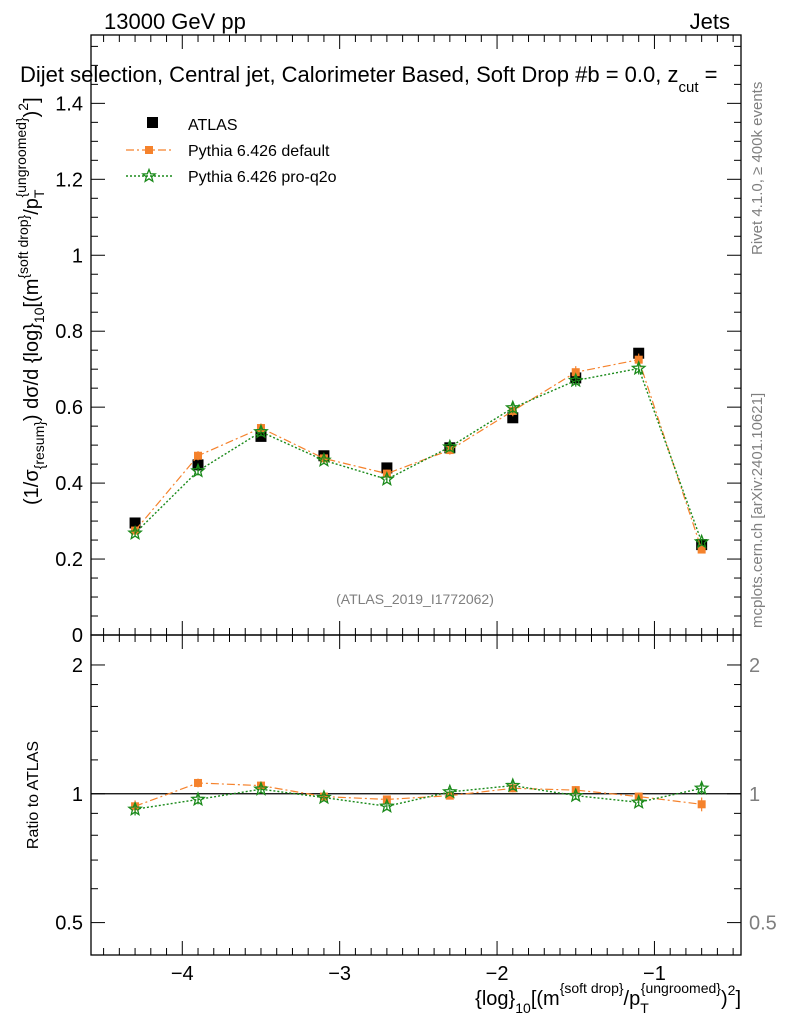  Describe the element at coordinates (497, 974) in the screenshot. I see `x-tick-label: −2` at that location.